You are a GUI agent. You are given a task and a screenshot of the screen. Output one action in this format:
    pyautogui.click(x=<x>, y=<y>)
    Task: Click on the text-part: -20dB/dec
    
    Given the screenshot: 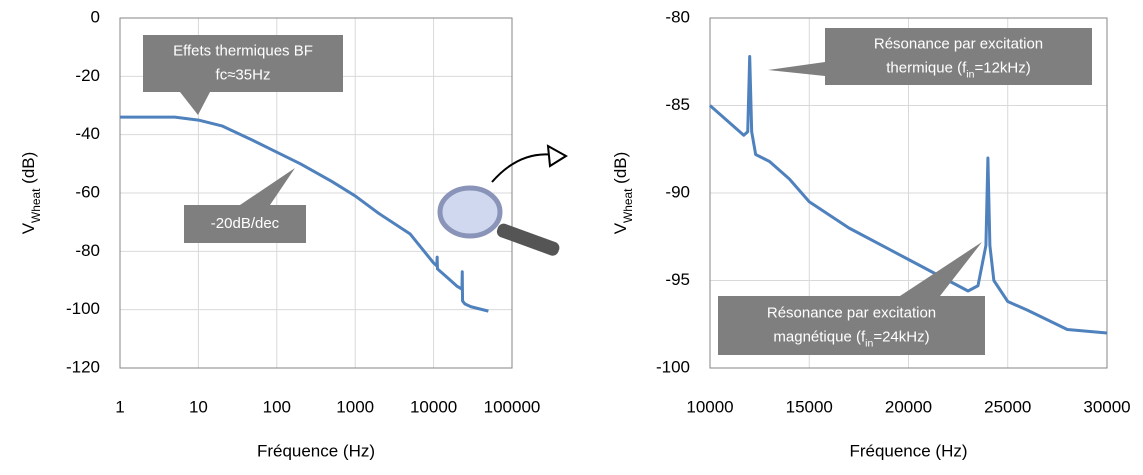 What is the action you would take?
    pyautogui.click(x=245, y=223)
    